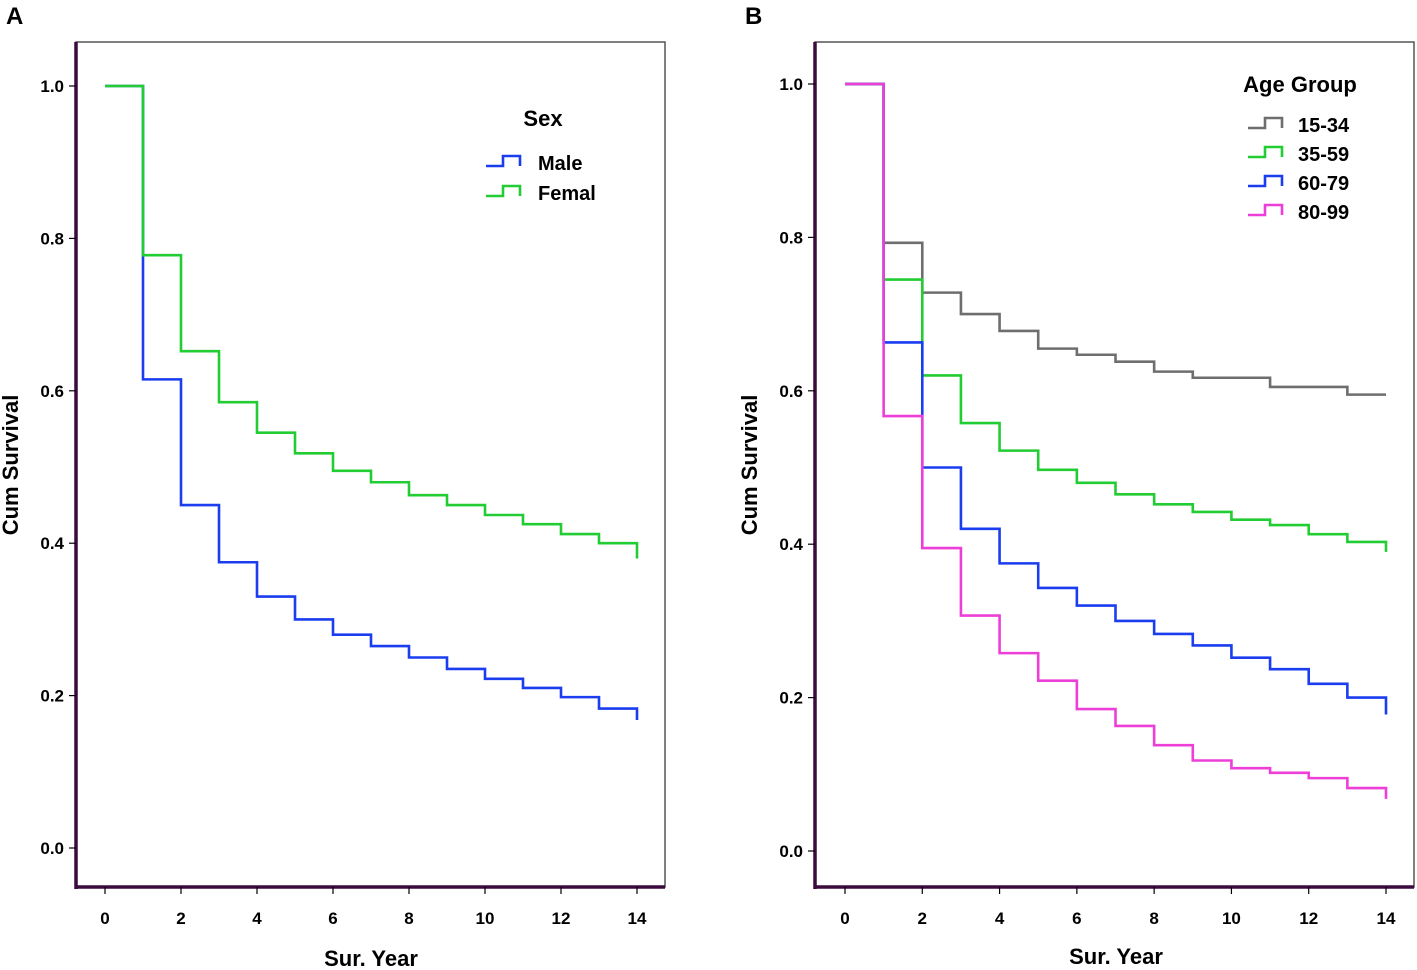 This screenshot has height=970, width=1417. I want to click on legend-label-60-79: 60-79, so click(1323, 184).